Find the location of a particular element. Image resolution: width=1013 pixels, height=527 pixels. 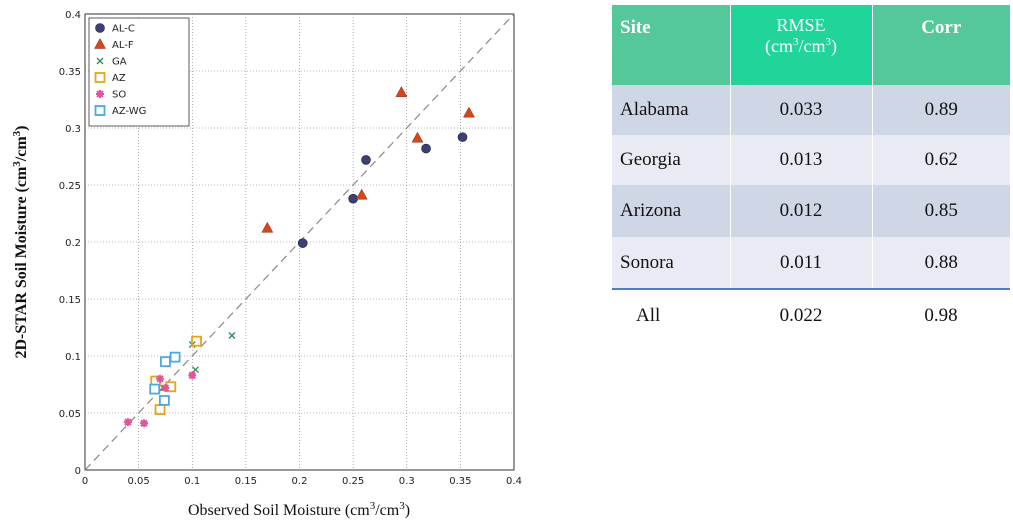

cell-corr: 0.85 is located at coordinates (940, 211).